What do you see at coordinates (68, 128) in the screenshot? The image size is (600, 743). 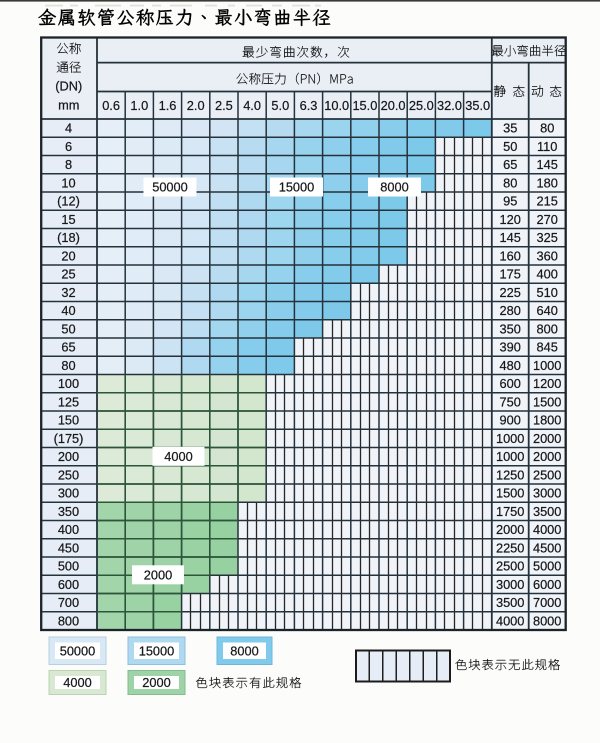 I see `svg-text: 4` at bounding box center [68, 128].